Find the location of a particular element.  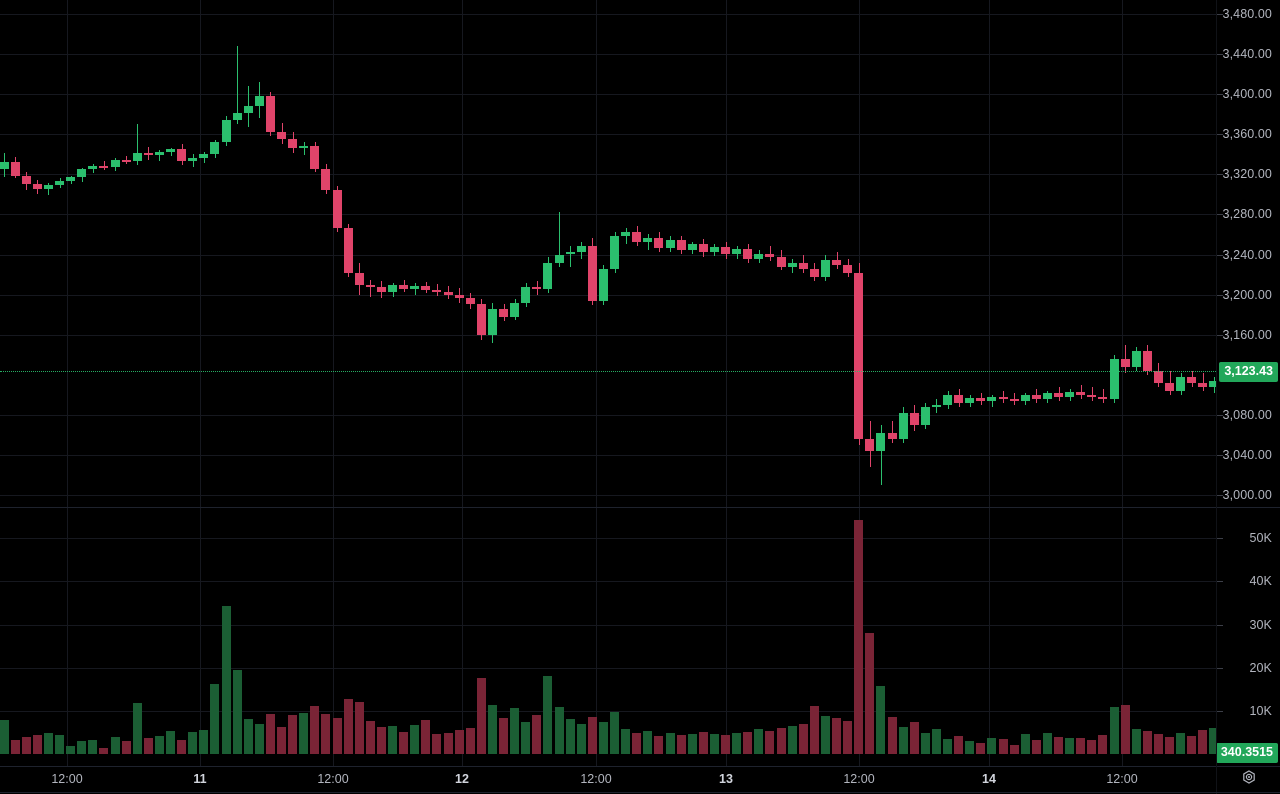

time-axis-label: 14 is located at coordinates (989, 779).